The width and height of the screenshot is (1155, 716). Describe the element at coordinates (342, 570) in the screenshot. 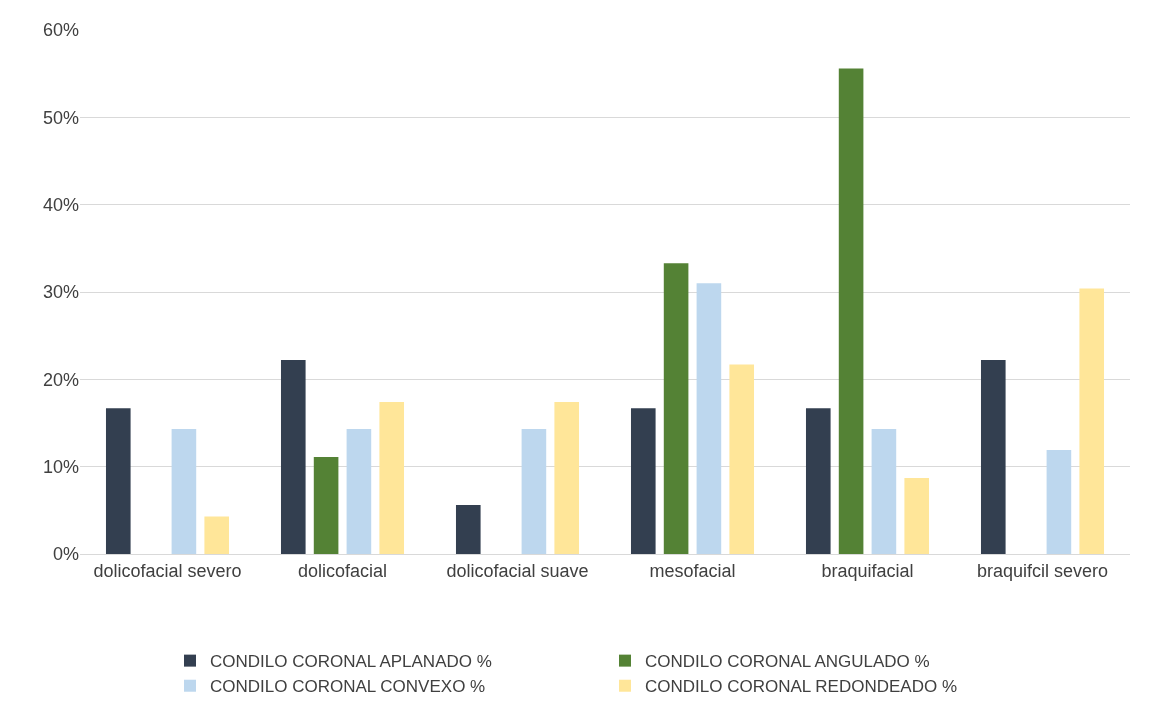

I see `x-tick-label: dolicofacial` at that location.